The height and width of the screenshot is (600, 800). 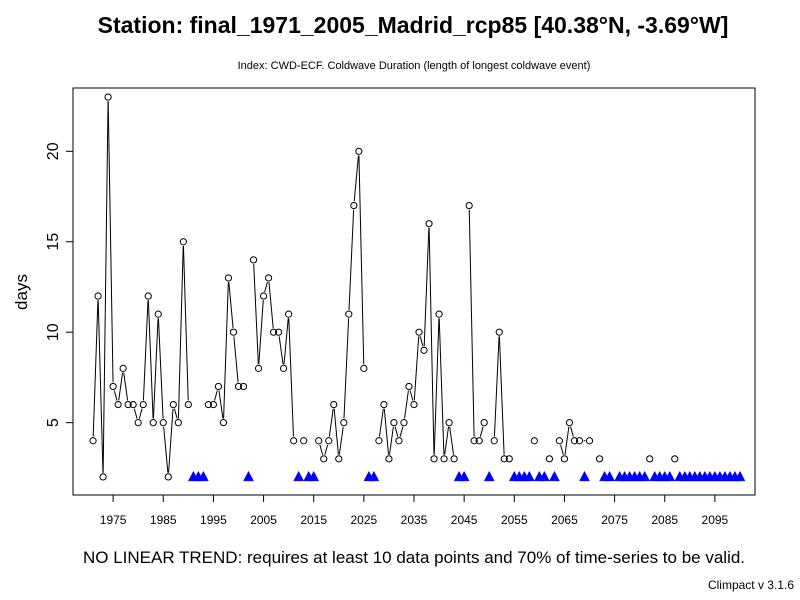 What do you see at coordinates (53, 151) in the screenshot?
I see `y-tick-label: 20` at bounding box center [53, 151].